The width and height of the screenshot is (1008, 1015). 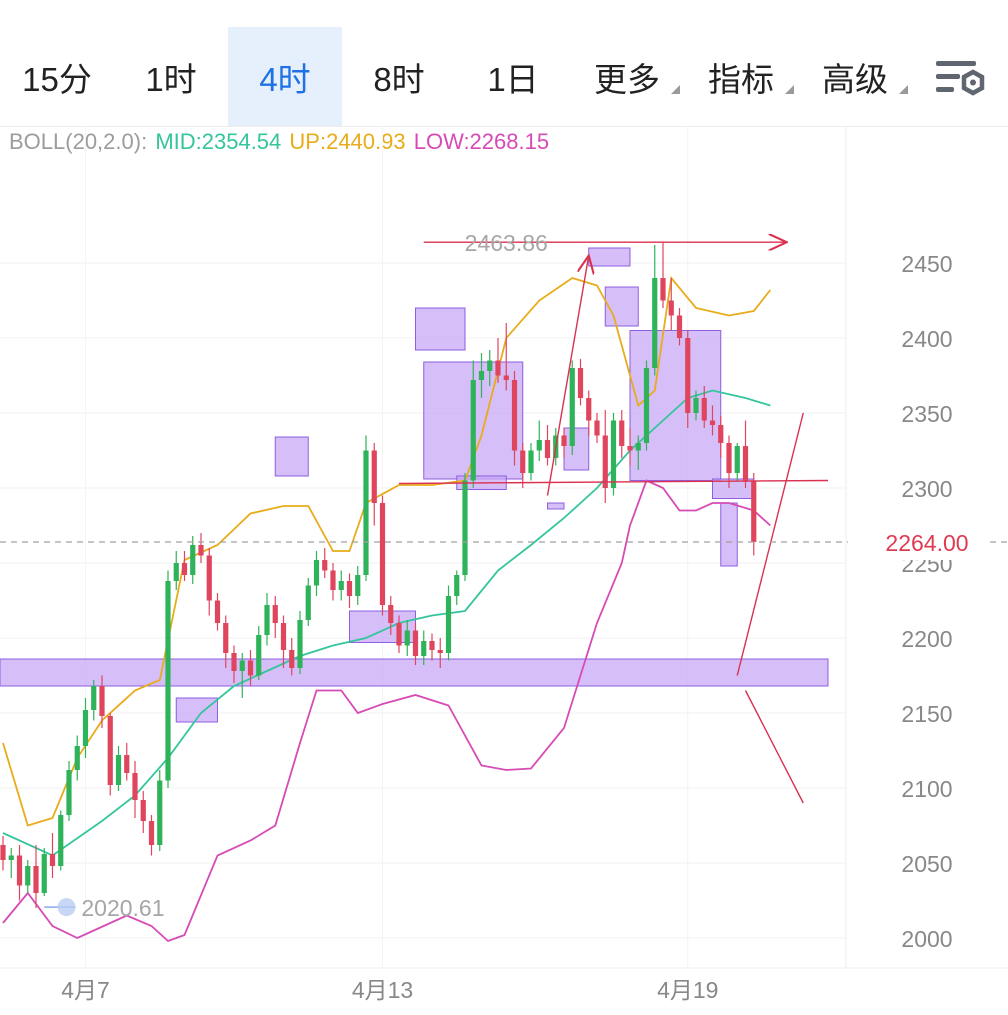 I want to click on current-price-tag-bg, so click(x=918, y=542).